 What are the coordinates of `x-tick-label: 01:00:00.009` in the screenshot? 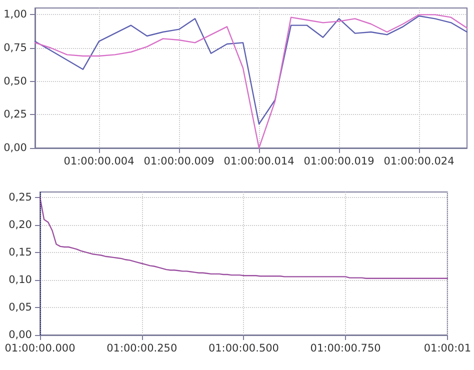 It's located at (179, 162).